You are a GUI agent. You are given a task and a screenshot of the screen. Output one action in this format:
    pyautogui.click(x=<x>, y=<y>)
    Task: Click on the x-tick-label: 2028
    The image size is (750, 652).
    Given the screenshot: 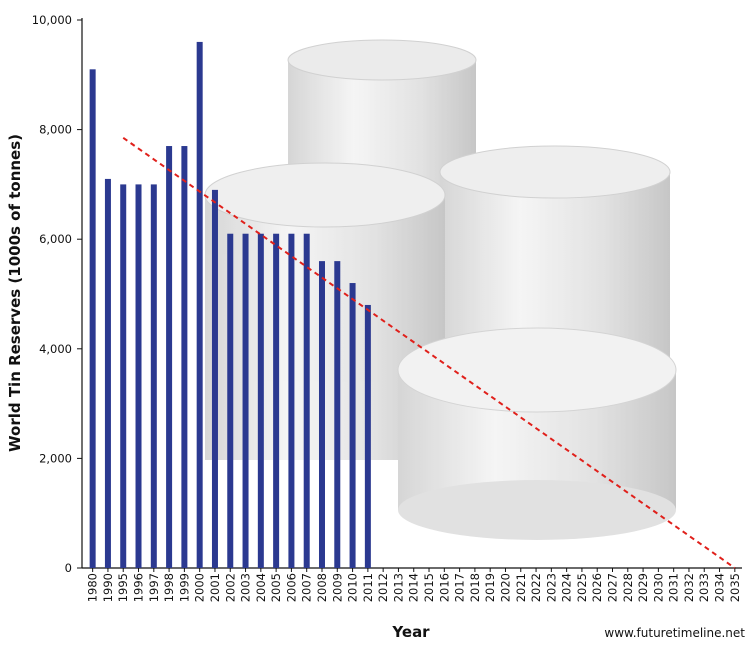 What is the action you would take?
    pyautogui.click(x=628, y=587)
    